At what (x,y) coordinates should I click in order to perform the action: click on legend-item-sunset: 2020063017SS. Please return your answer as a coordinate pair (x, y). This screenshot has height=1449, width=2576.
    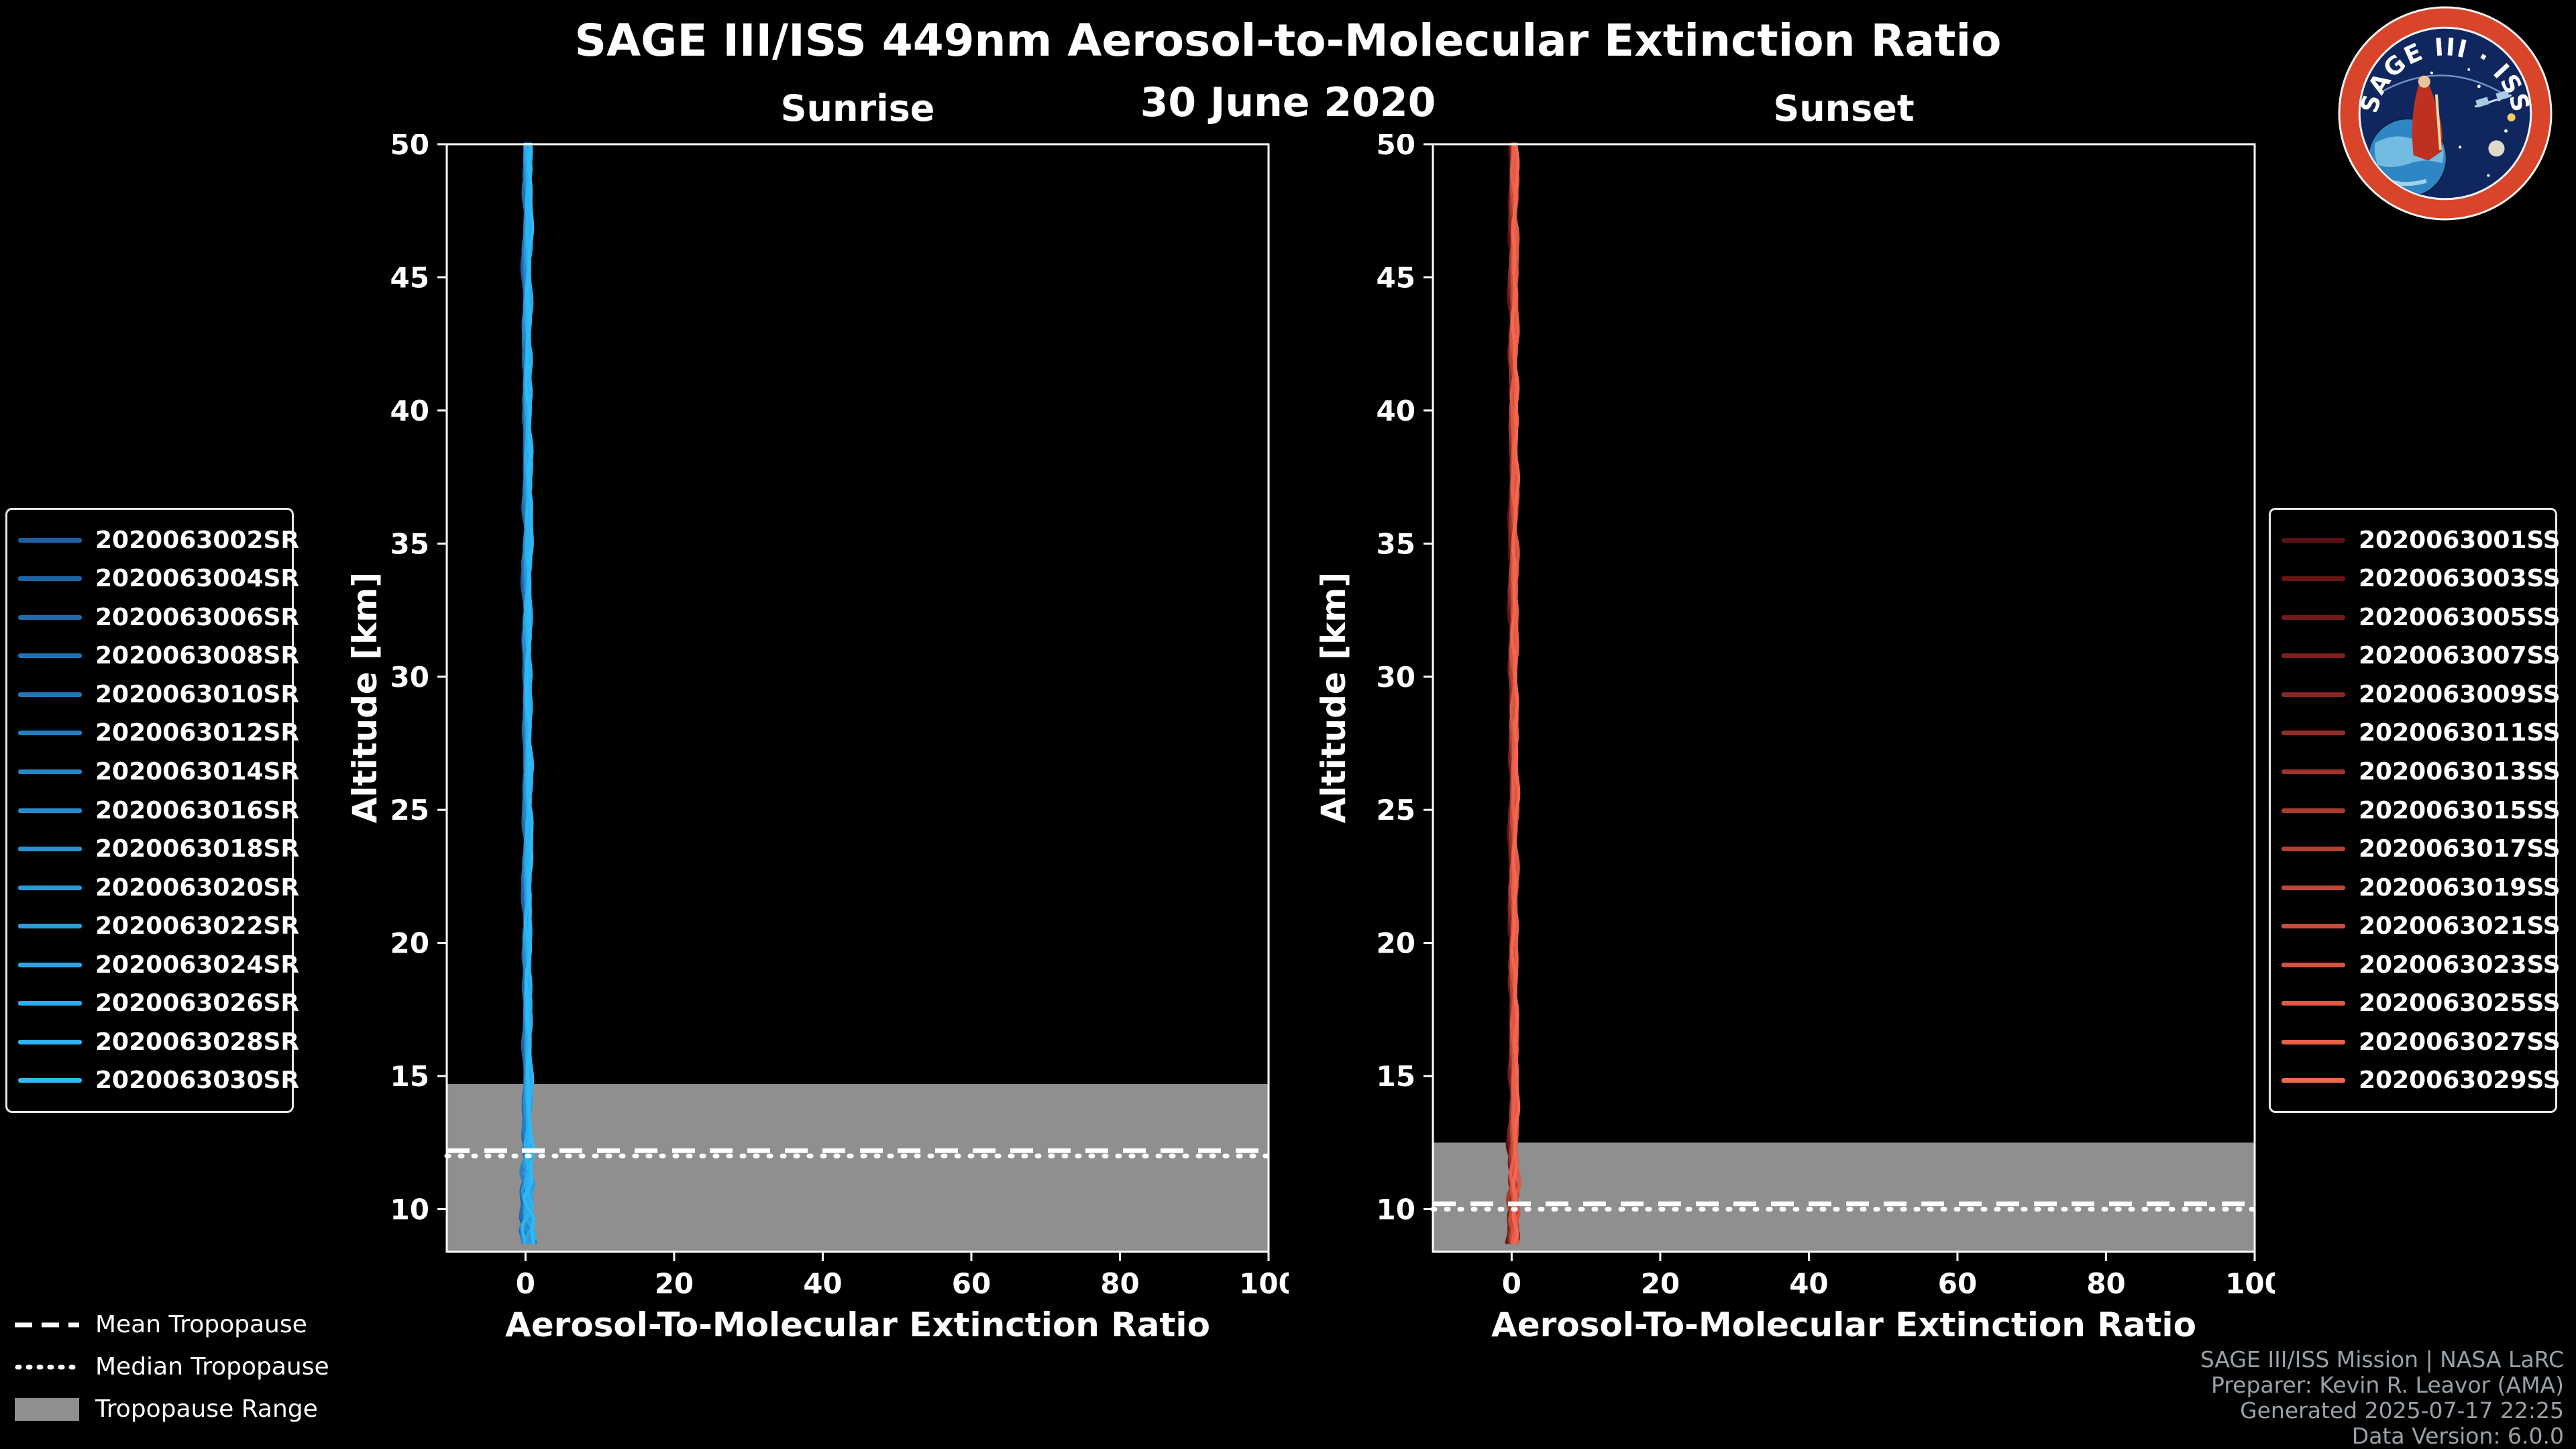
    Looking at the image, I should click on (2416, 849).